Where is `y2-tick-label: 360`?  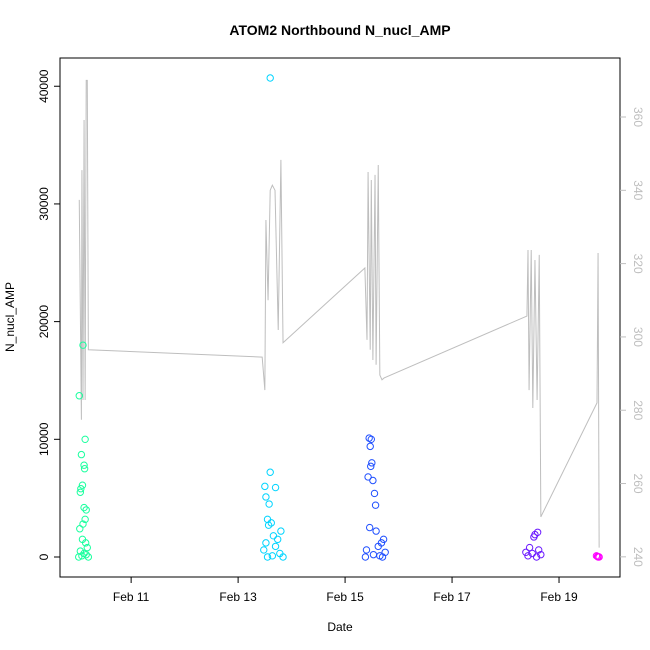
y2-tick-label: 360 is located at coordinates (638, 117).